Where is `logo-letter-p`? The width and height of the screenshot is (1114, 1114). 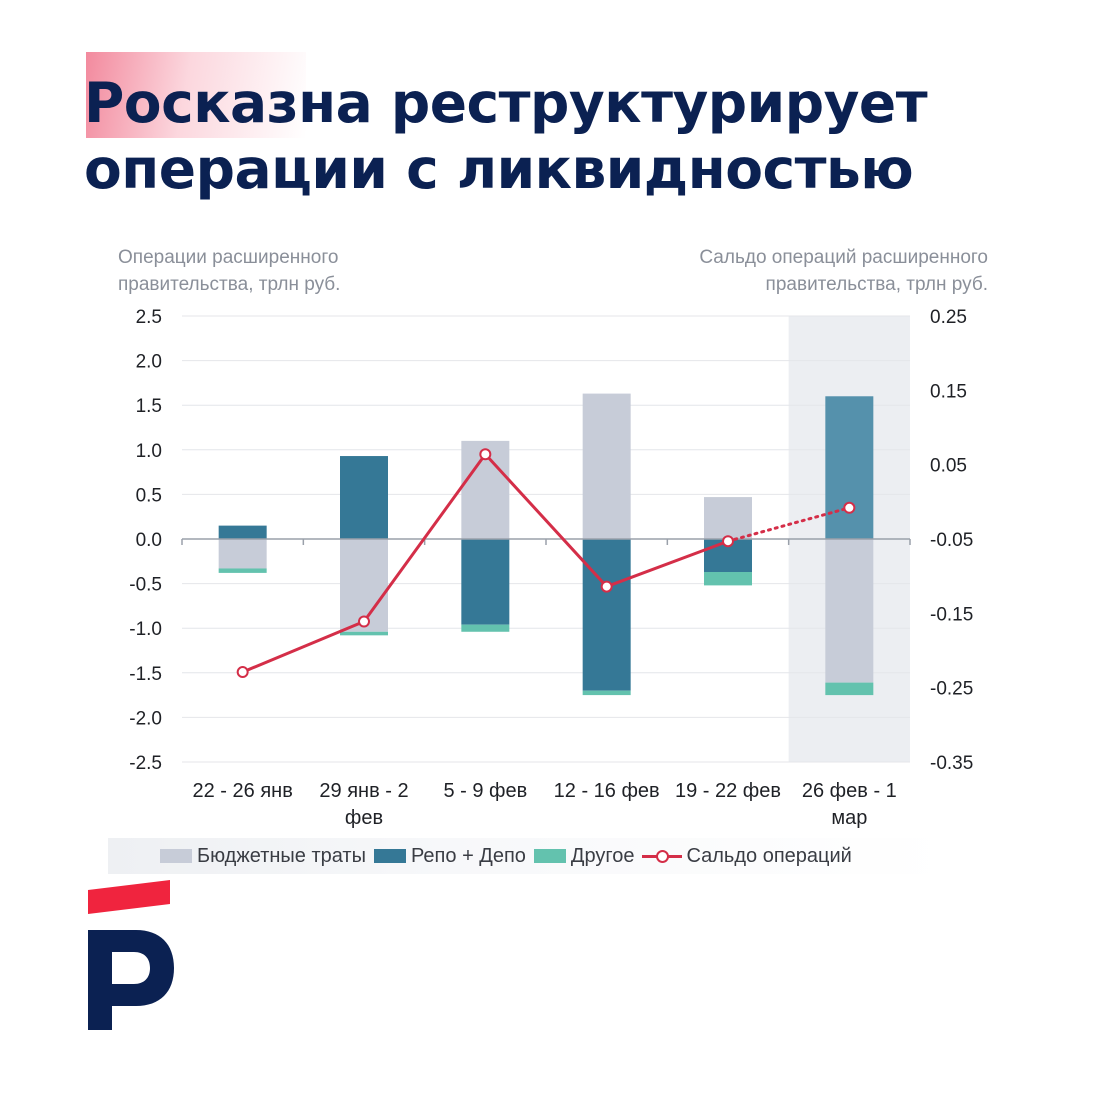 logo-letter-p is located at coordinates (131, 980).